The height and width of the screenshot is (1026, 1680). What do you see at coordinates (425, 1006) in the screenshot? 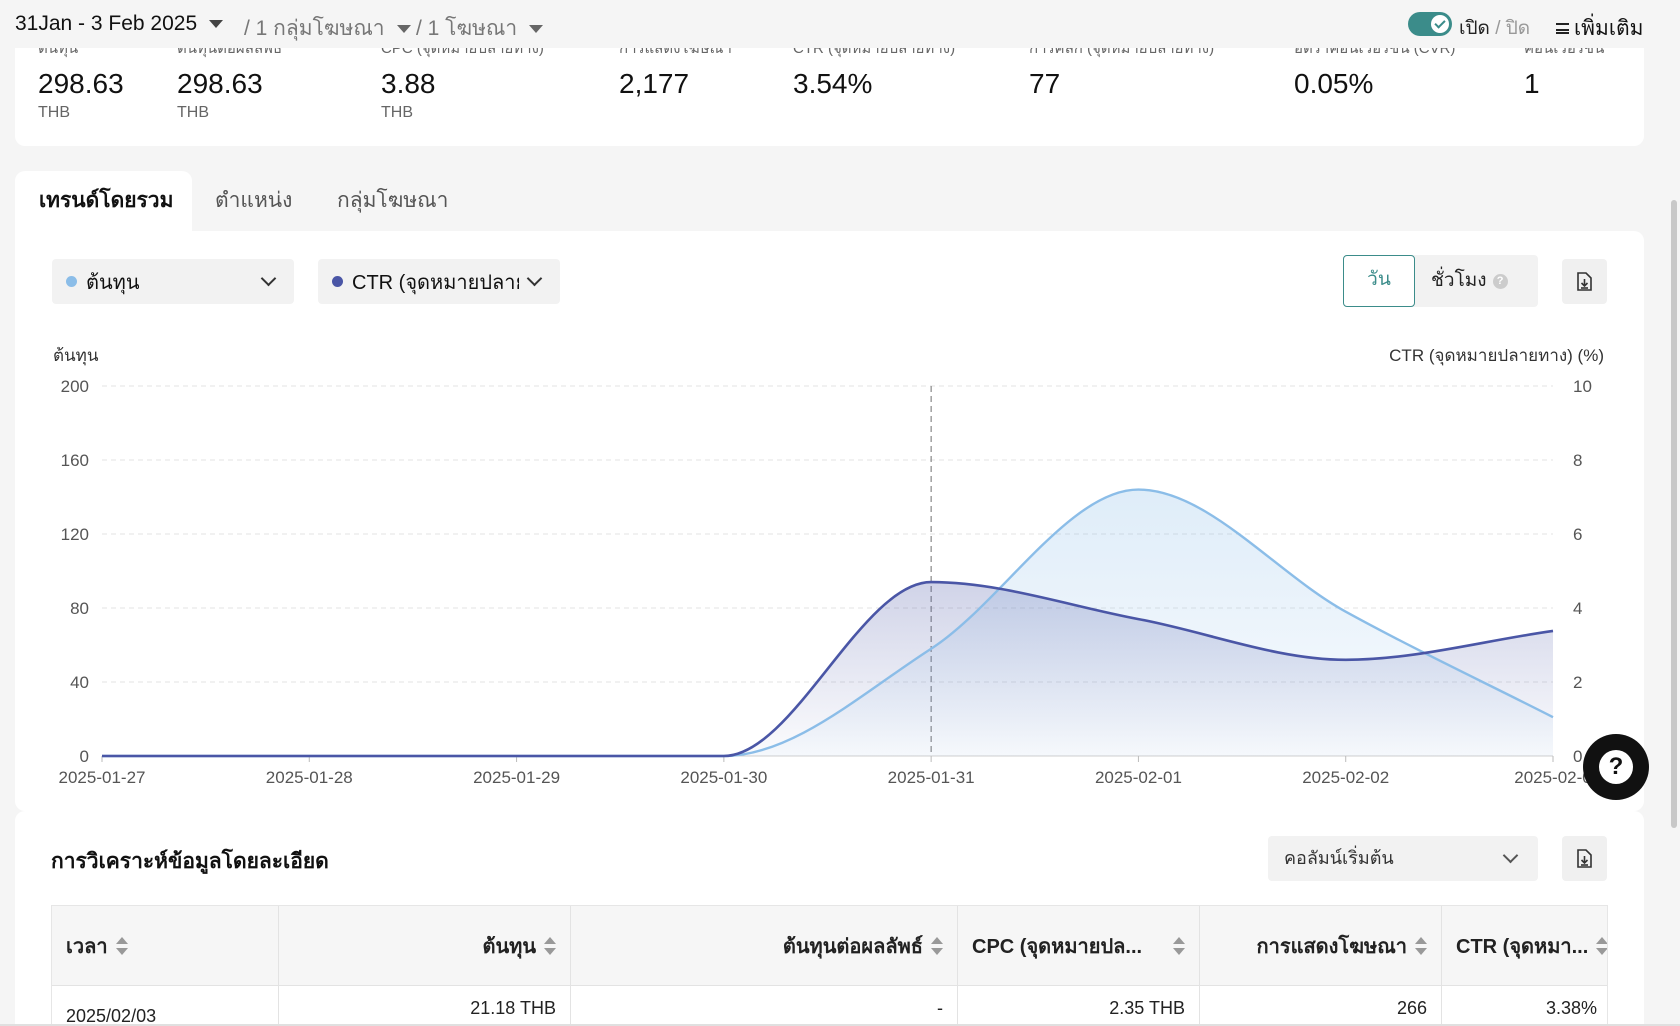
I see `cell-cost: 21.18 THB` at bounding box center [425, 1006].